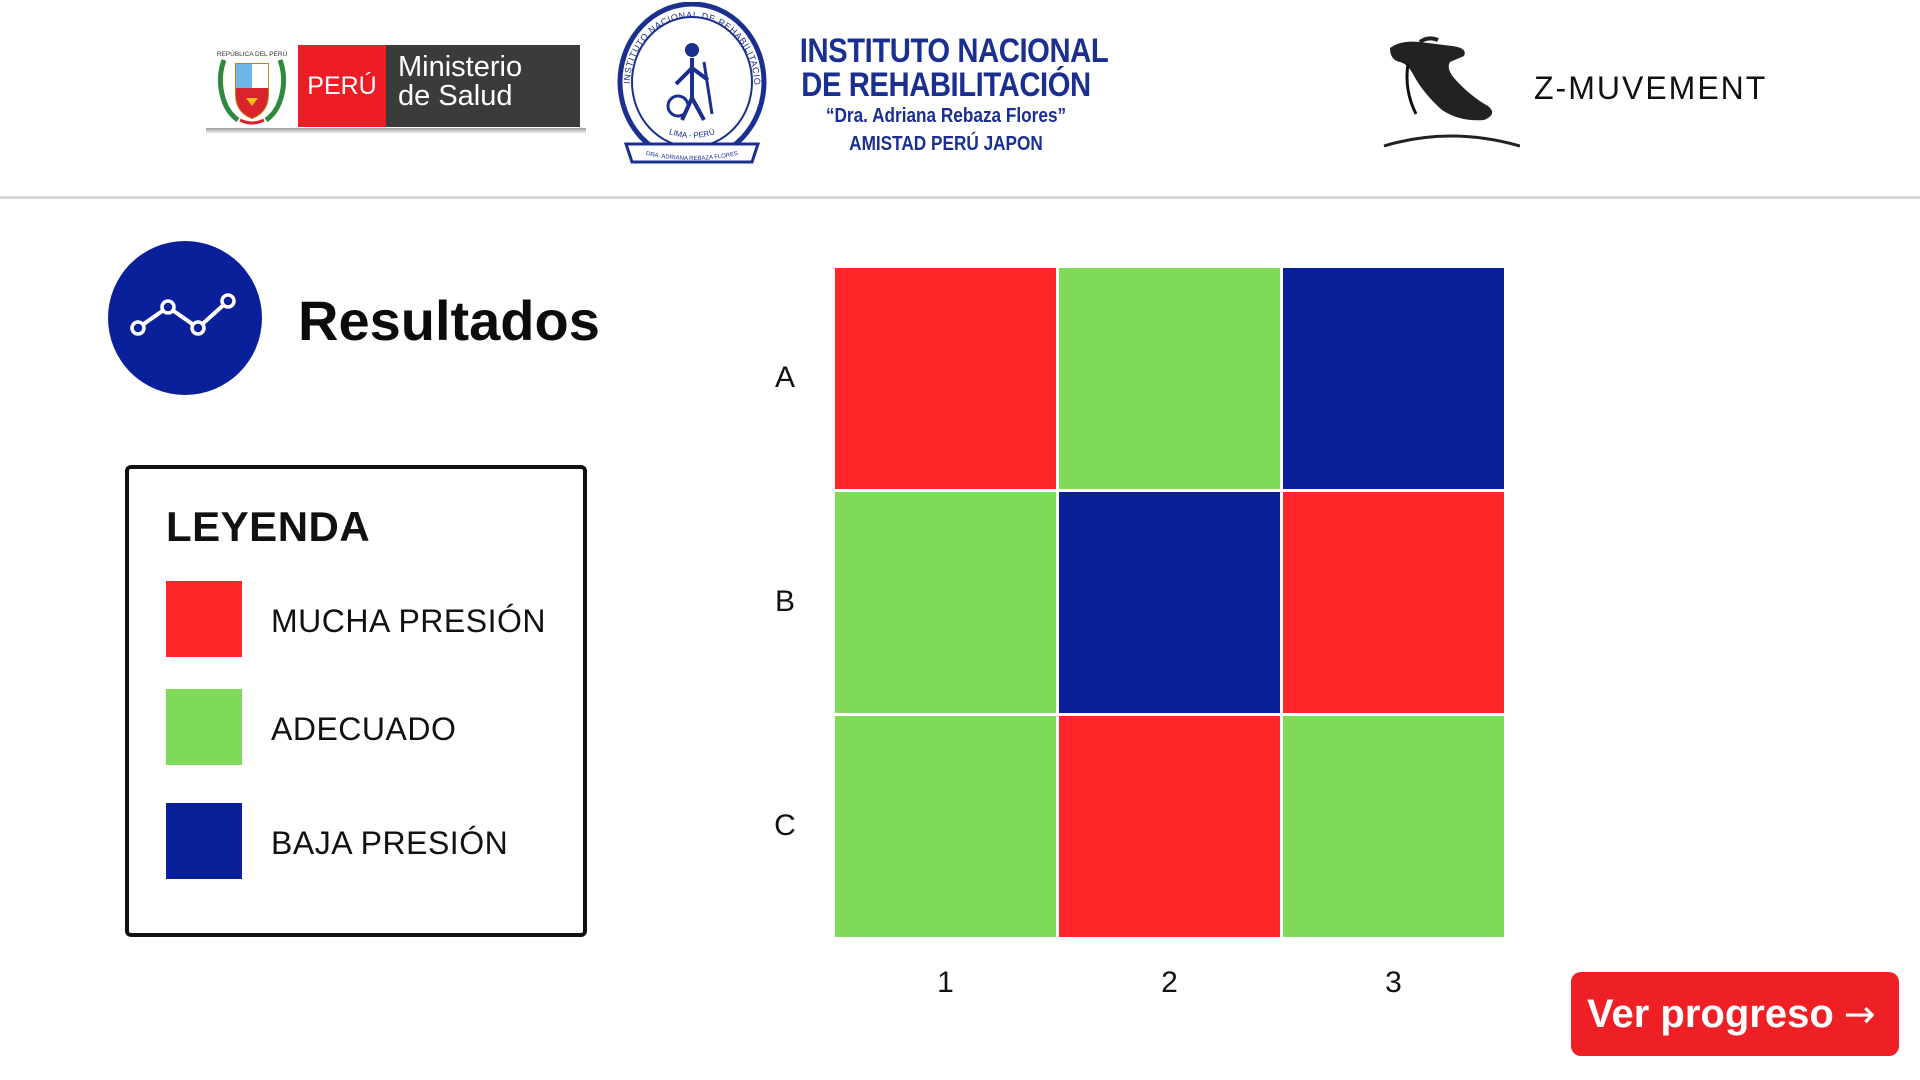 The width and height of the screenshot is (1920, 1080). Describe the element at coordinates (1393, 982) in the screenshot. I see `heatmap-column-label: 3` at that location.